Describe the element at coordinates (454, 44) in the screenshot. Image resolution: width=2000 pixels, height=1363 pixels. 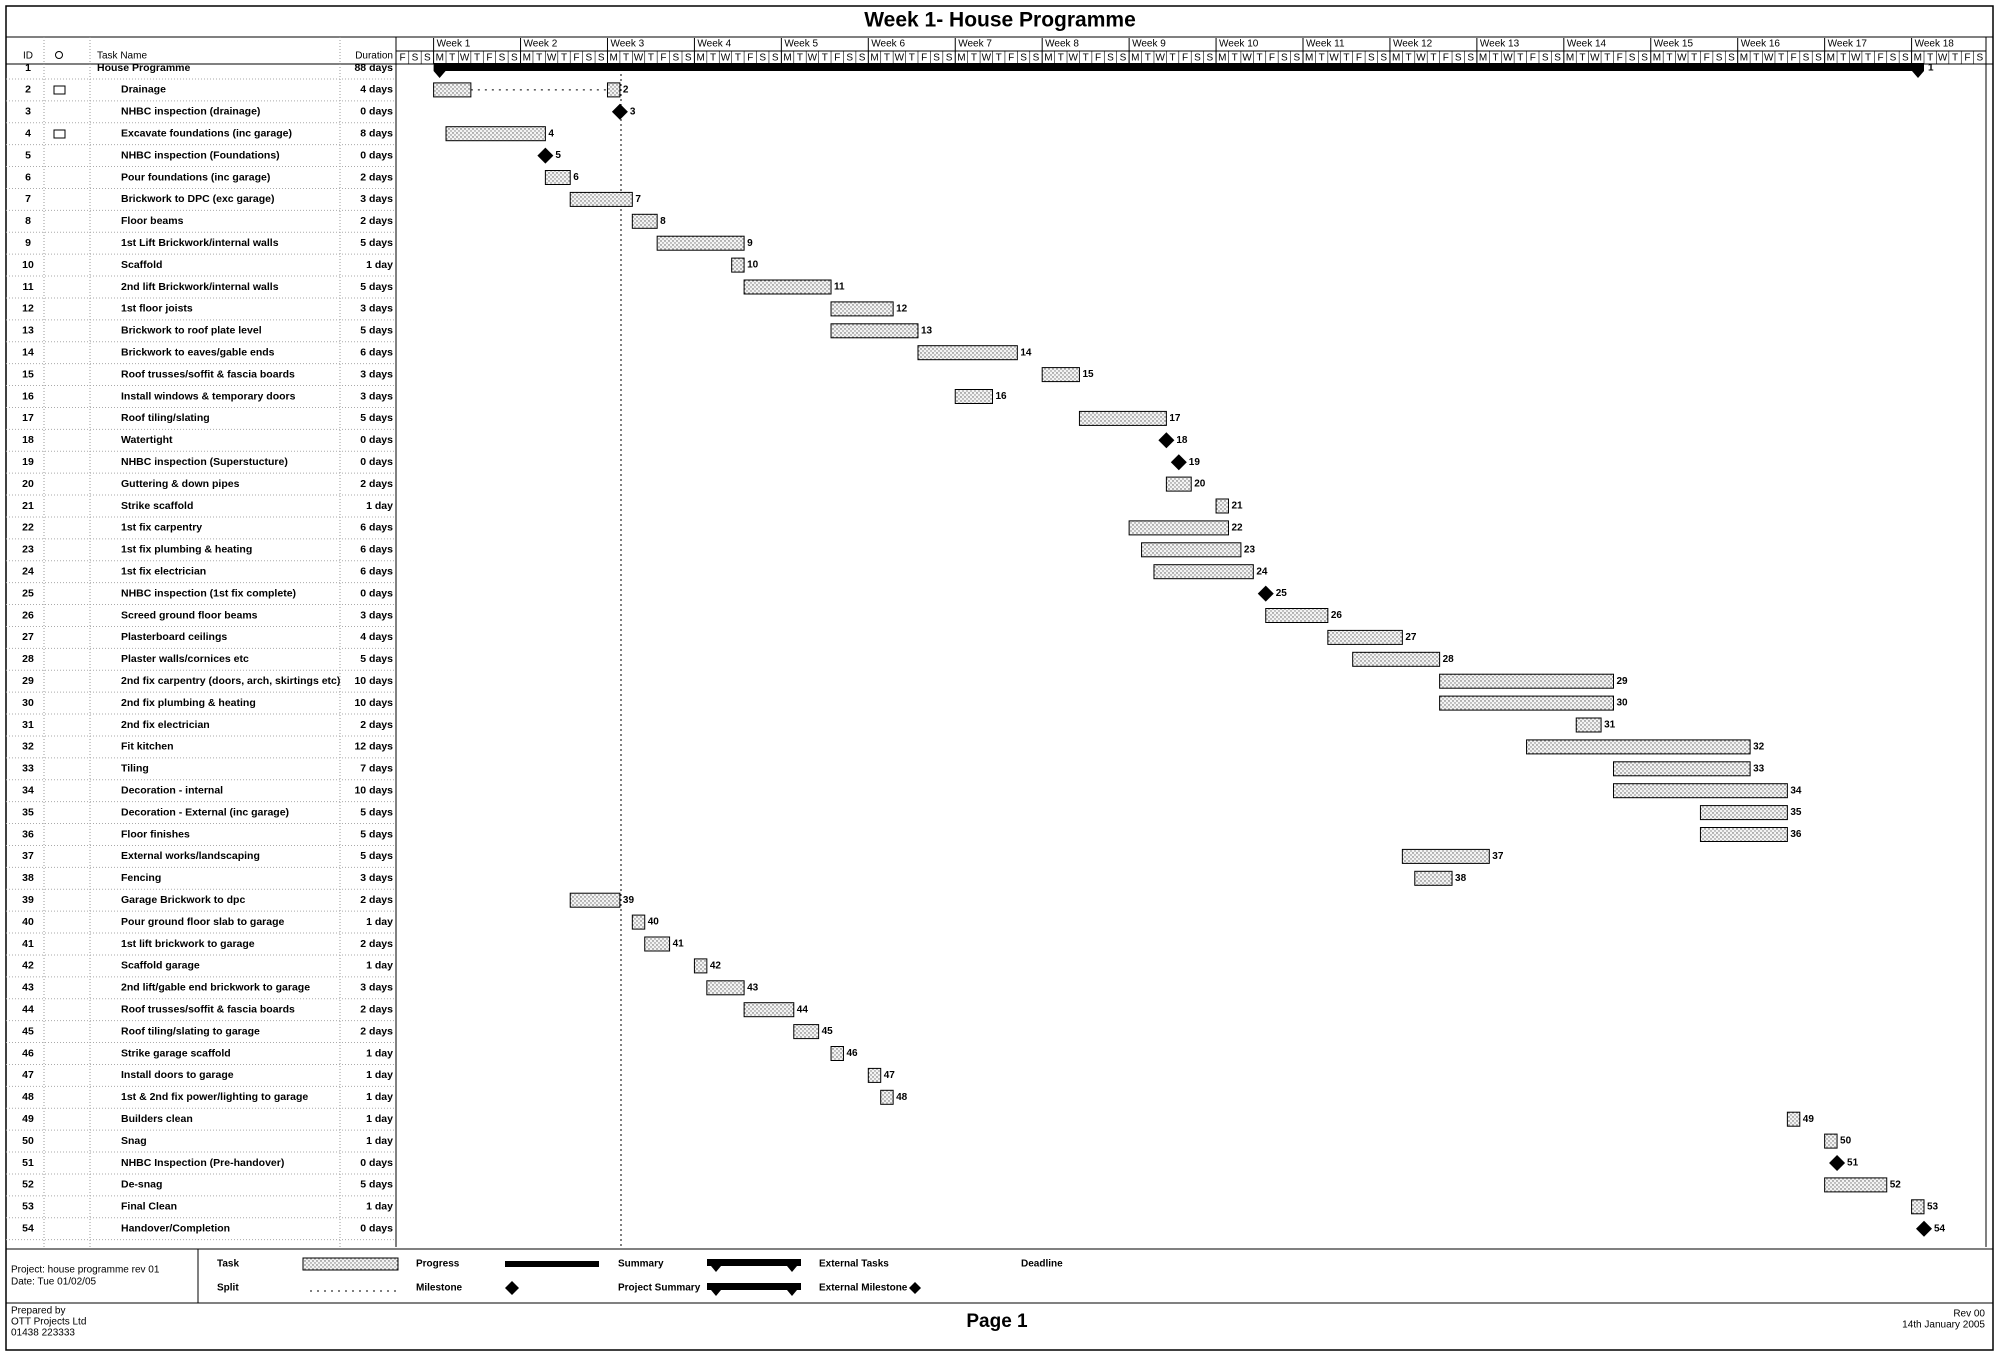
I see `week-label: Week 1` at that location.